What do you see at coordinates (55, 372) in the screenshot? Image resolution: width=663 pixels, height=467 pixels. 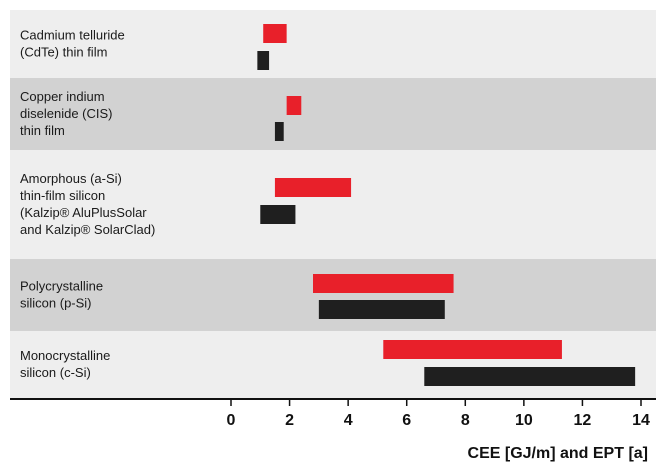 I see `category-label-line: silicon (c-Si)` at bounding box center [55, 372].